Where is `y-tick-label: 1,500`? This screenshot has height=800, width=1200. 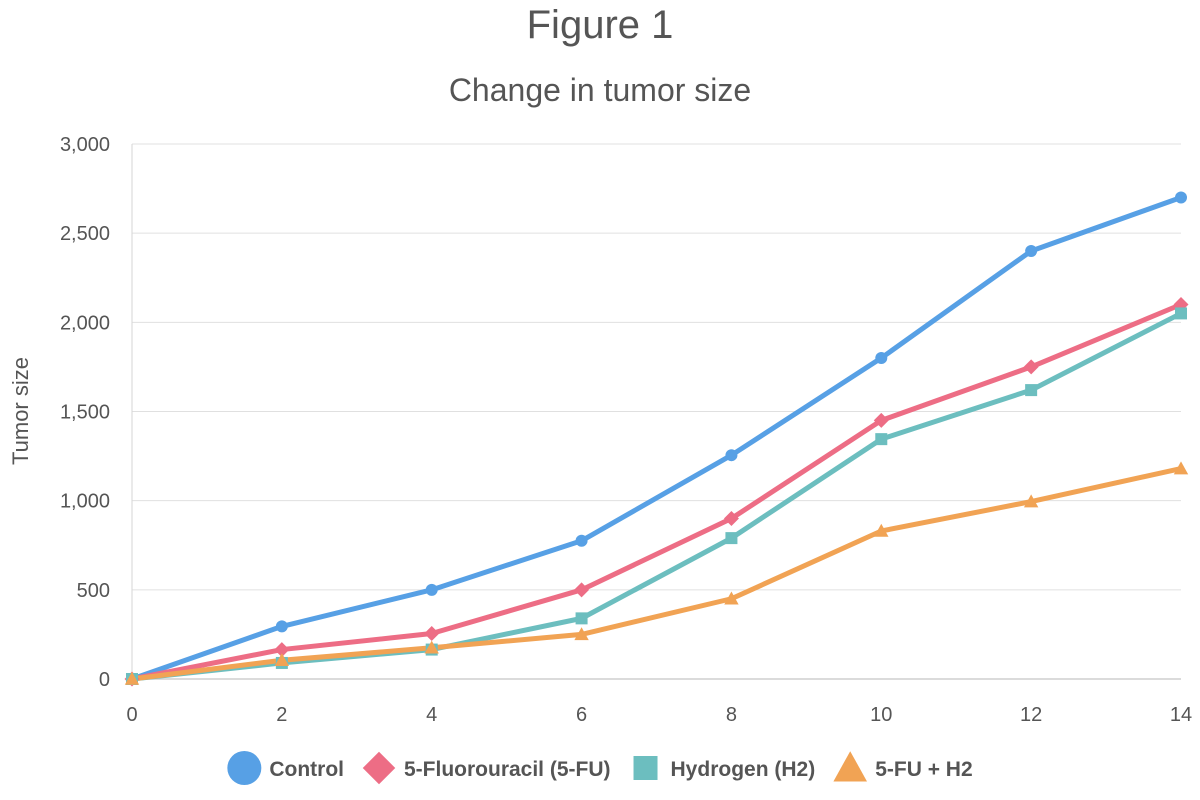 y-tick-label: 1,500 is located at coordinates (85, 413).